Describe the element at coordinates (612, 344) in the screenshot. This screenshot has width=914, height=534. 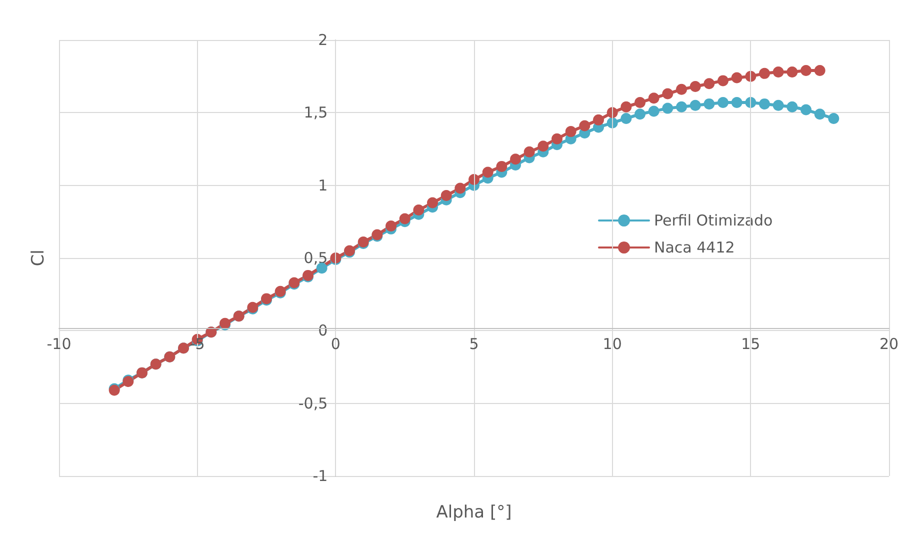
I see `x-tick-label: 10` at that location.